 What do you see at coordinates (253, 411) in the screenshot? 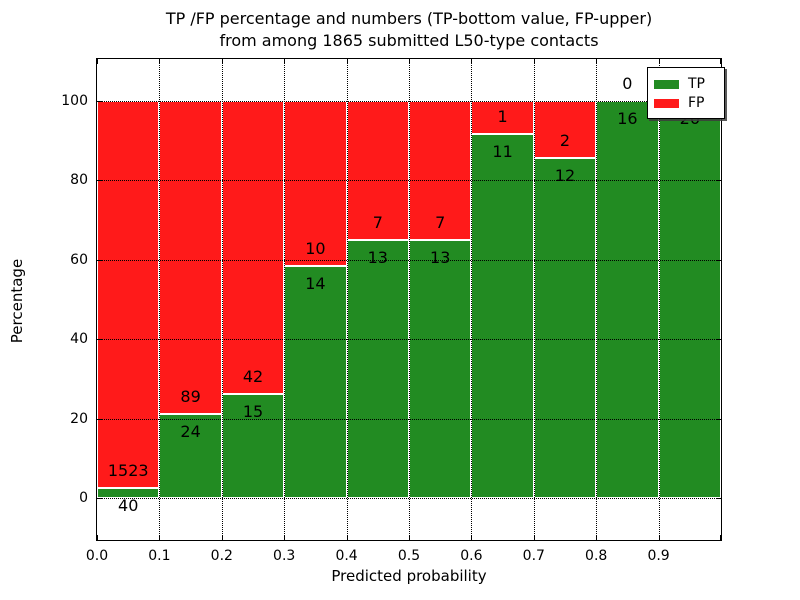
I see `tp-count-label: 15` at bounding box center [253, 411].